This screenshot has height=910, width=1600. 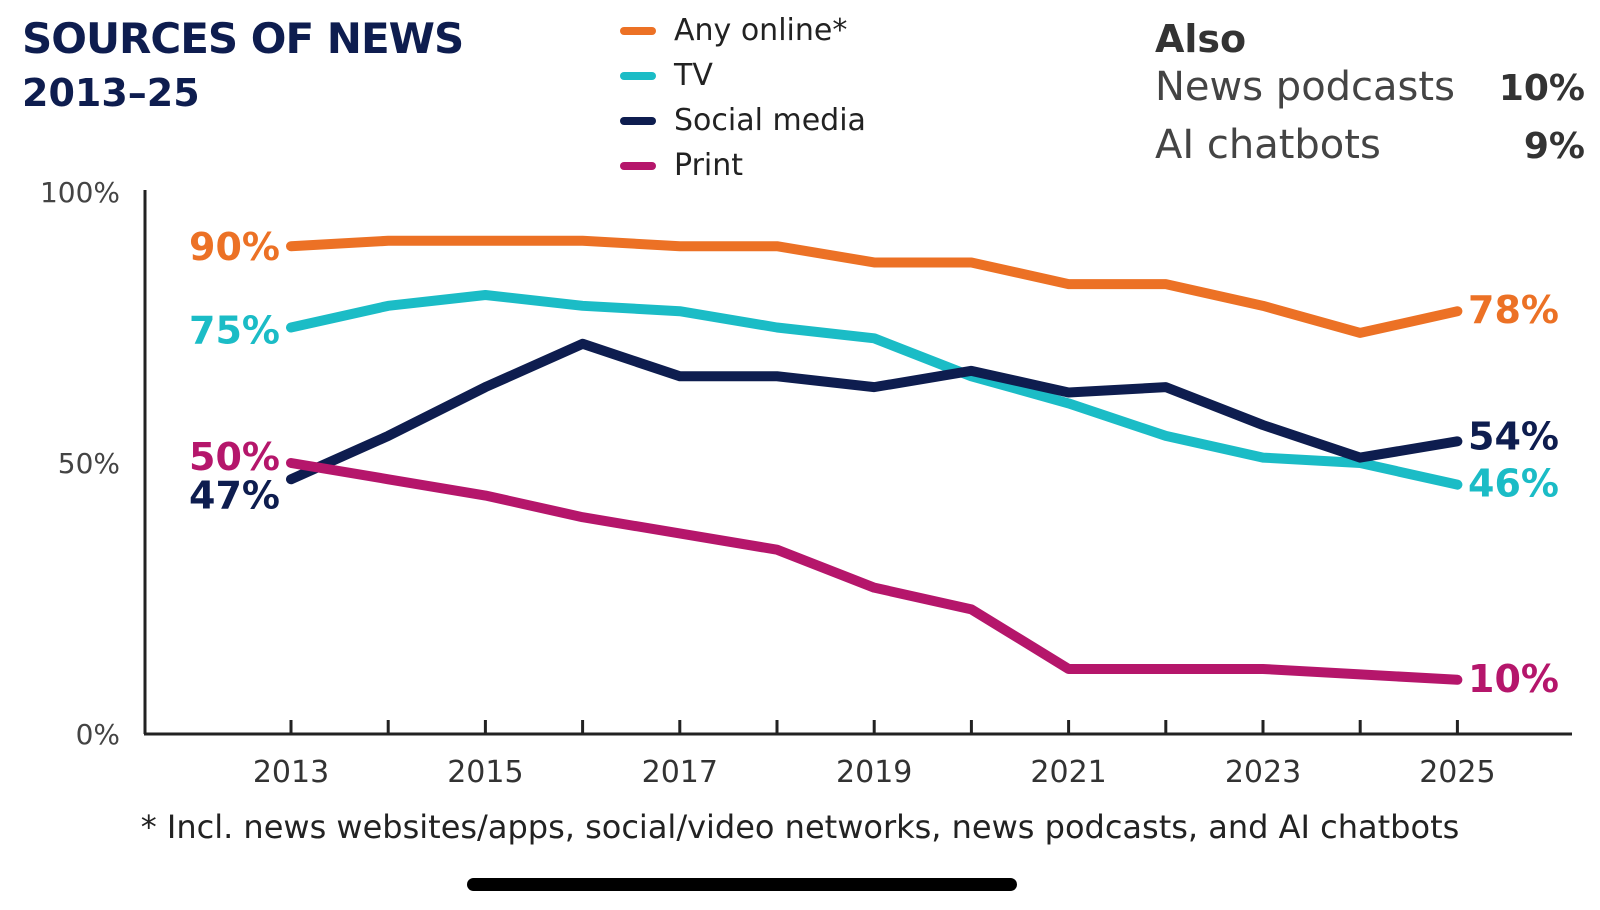 What do you see at coordinates (742, 884) in the screenshot?
I see `home-indicator` at bounding box center [742, 884].